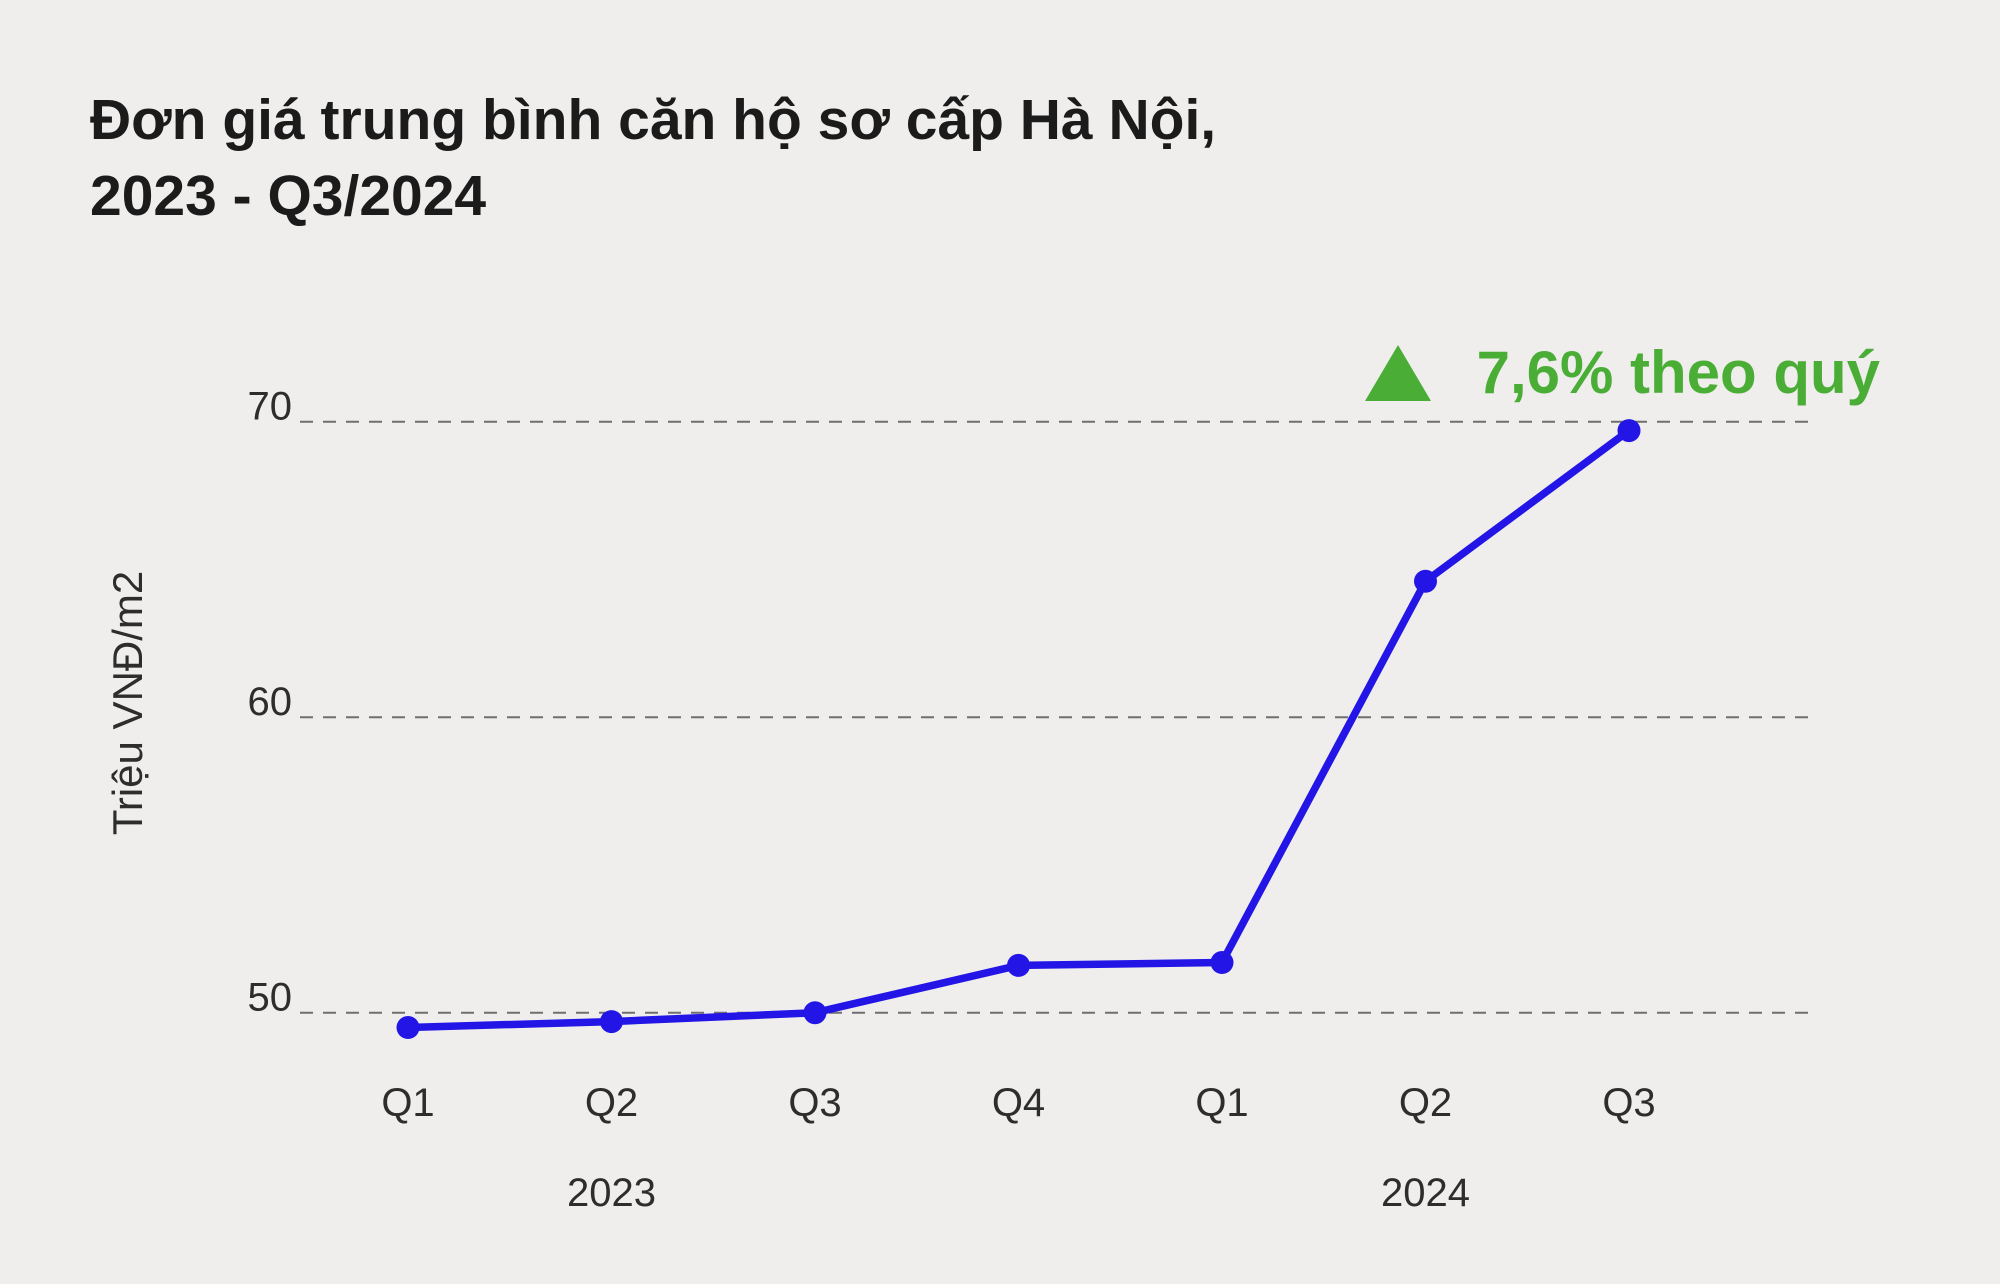  What do you see at coordinates (1425, 1103) in the screenshot?
I see `x-tick-label-5: Q2` at bounding box center [1425, 1103].